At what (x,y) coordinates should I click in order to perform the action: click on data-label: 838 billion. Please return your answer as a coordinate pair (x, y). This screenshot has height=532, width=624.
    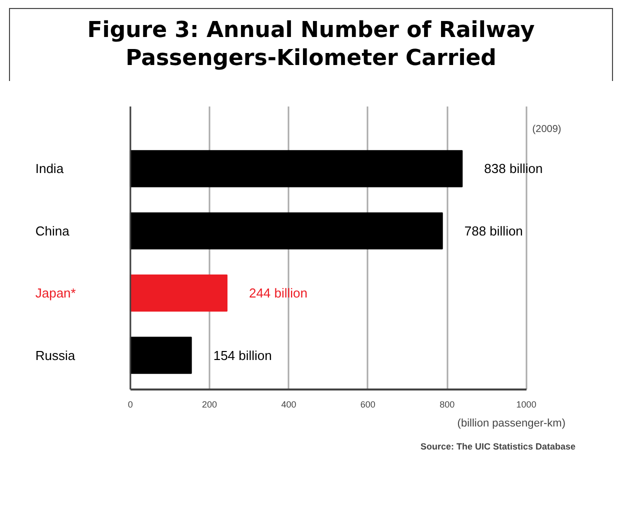
    Looking at the image, I should click on (513, 168).